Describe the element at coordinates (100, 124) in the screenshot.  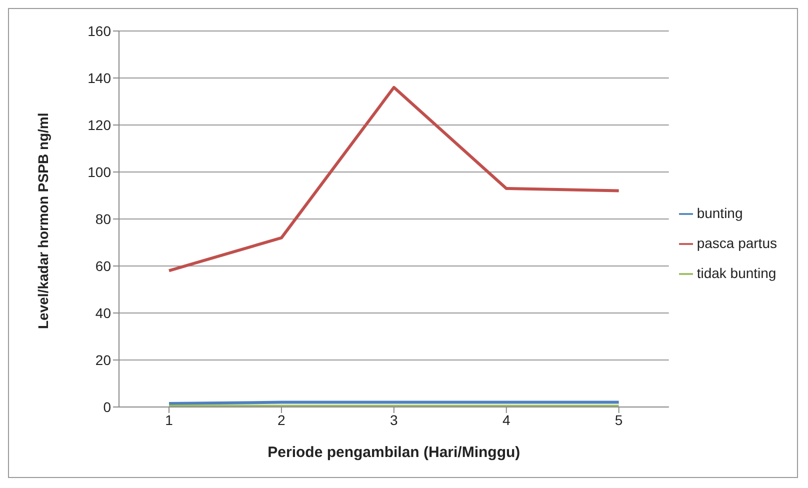
I see `y-tick-label: 120` at that location.